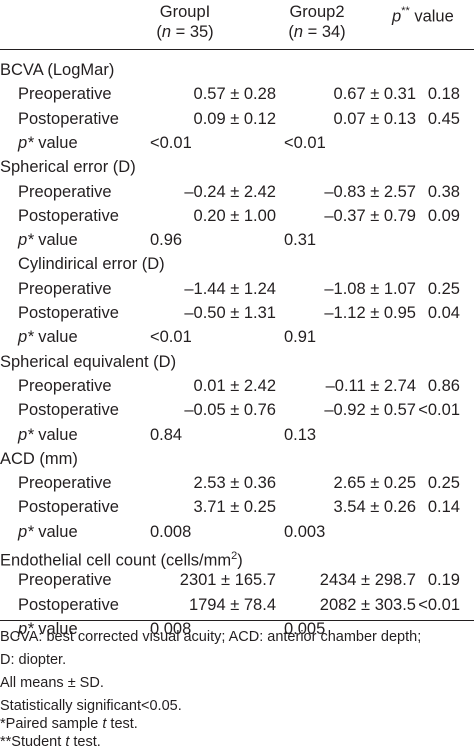 The width and height of the screenshot is (474, 752). What do you see at coordinates (237, 167) in the screenshot?
I see `section-row: Spherical error (D)` at bounding box center [237, 167].